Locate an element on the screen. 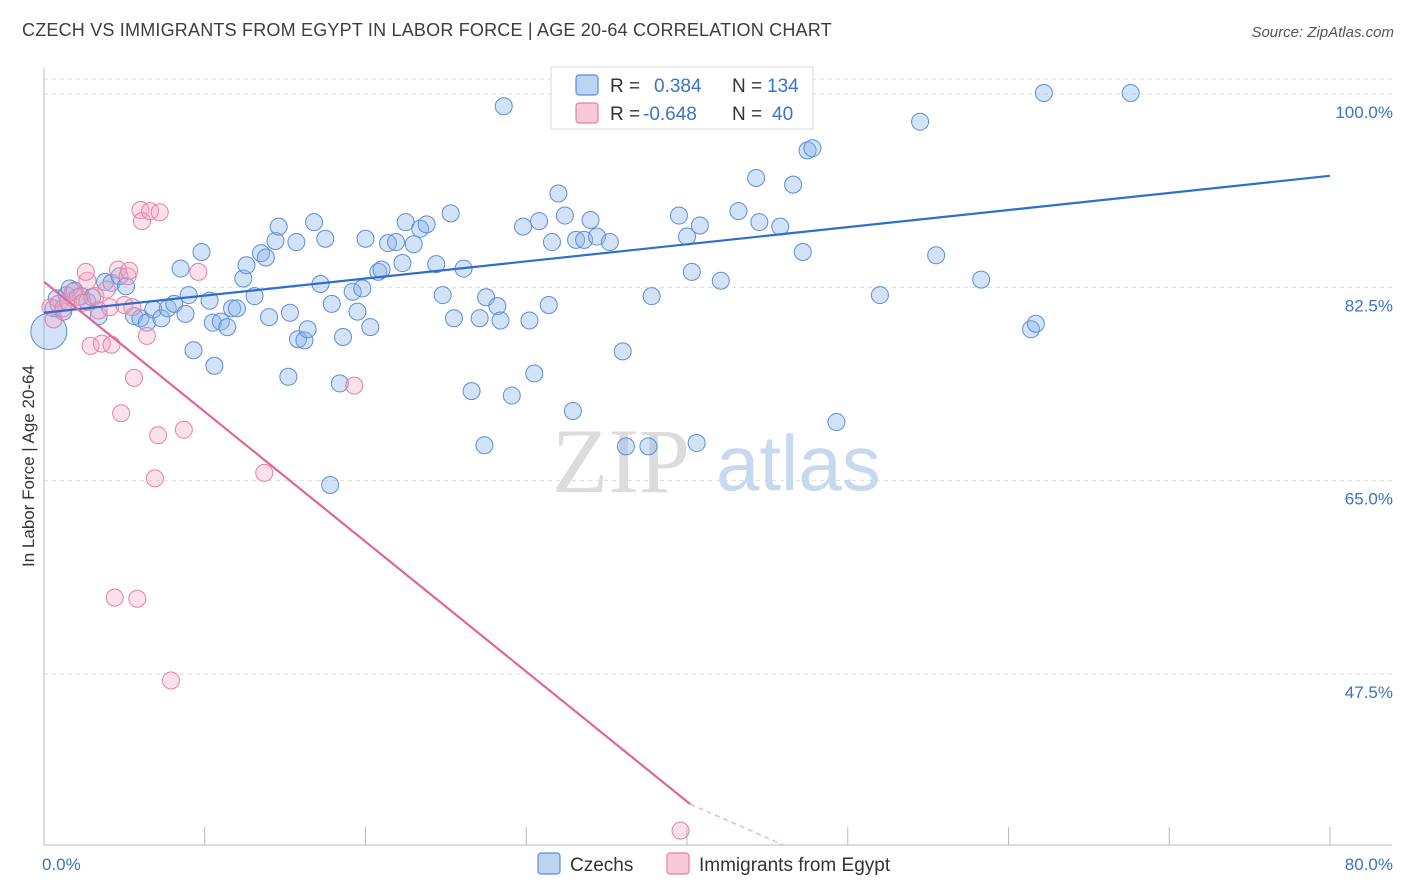 This screenshot has height=892, width=1406. x-tick-label-end: 80.0% is located at coordinates (1369, 864).